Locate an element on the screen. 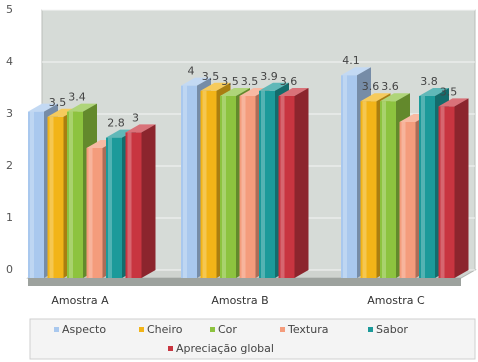 This screenshot has height=362, width=478. legend-box is located at coordinates (252, 339).